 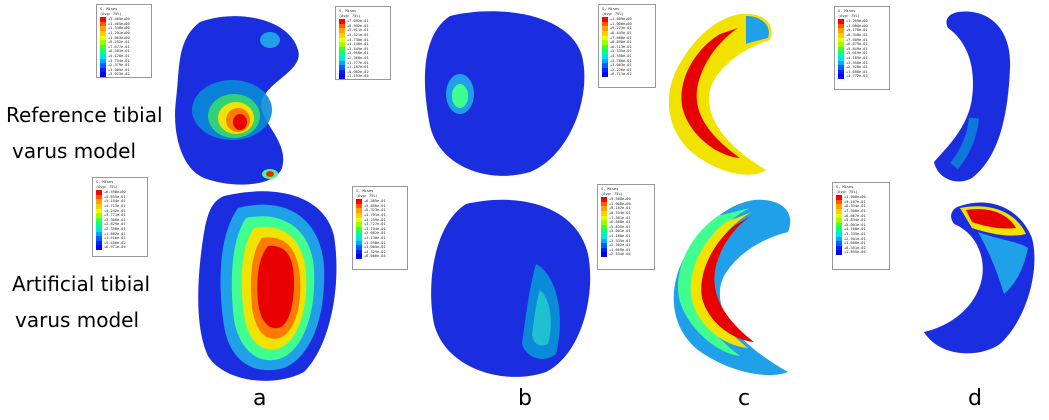 What do you see at coordinates (119, 69) in the screenshot?
I see `legend-value: +1.005e-01` at bounding box center [119, 69].